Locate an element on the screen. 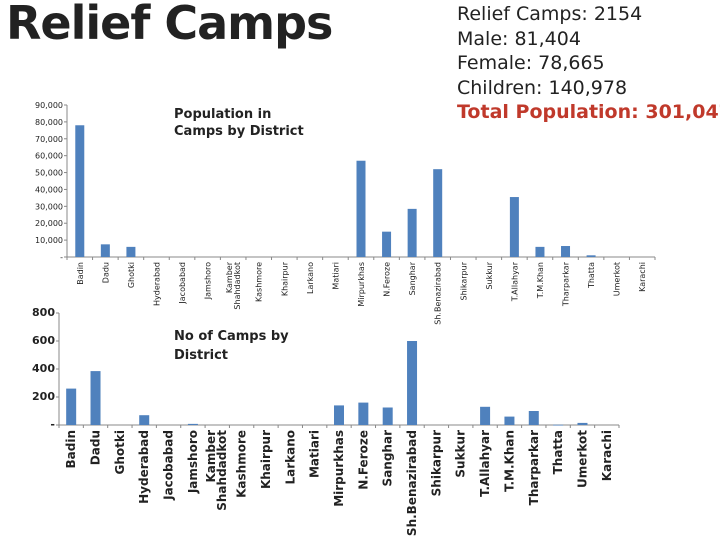 The image size is (720, 540). camps-category-label: T.Allahyar is located at coordinates (485, 463).